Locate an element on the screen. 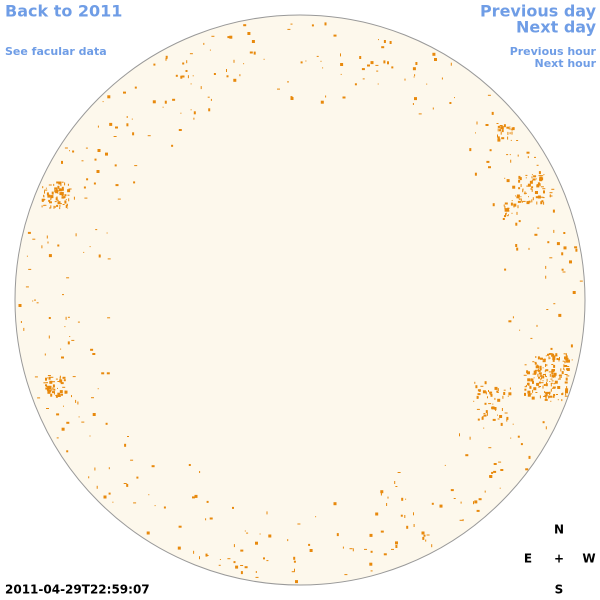 The width and height of the screenshot is (600, 600). previous-hour-link: Previous hour is located at coordinates (553, 51).